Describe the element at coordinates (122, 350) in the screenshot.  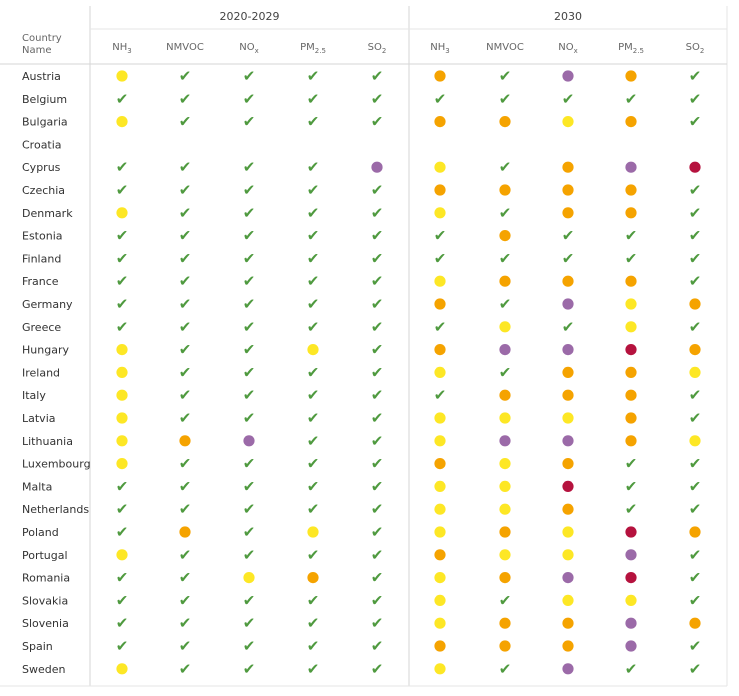
I see `cell-hungary-nh3-2020-2029-yellow-dot` at that location.